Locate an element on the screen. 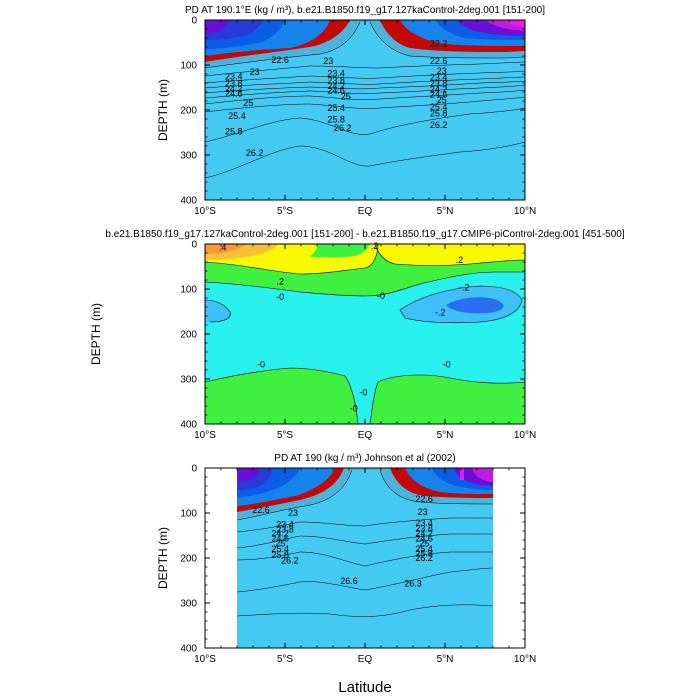 This screenshot has width=700, height=700. panel-2-contour-labels: .4.2-0.2.2-0-.2-.2-0-0-0-0 is located at coordinates (344, 327).